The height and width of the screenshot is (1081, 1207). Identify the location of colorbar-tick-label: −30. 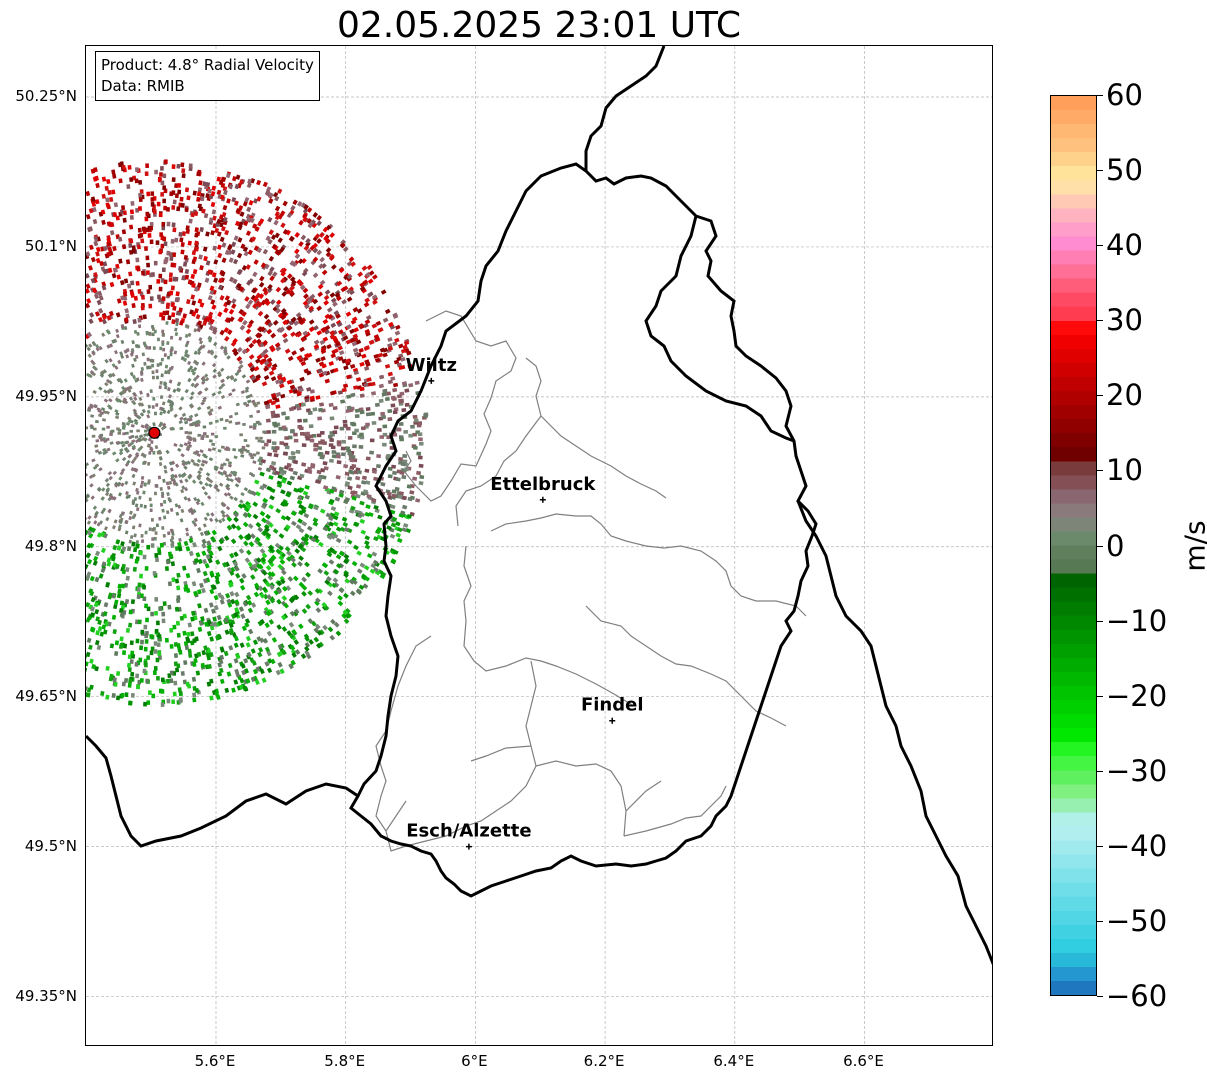
(1137, 770).